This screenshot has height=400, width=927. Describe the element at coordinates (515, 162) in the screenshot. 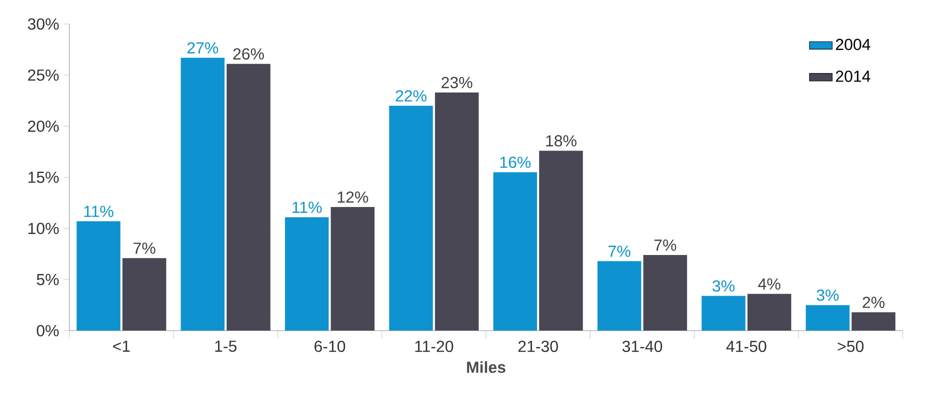

I see `data-label: 16%` at that location.